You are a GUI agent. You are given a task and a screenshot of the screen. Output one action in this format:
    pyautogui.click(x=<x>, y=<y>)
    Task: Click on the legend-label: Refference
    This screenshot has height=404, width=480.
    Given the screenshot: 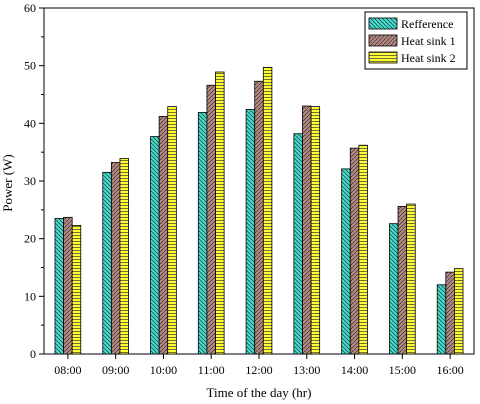 What is the action you would take?
    pyautogui.click(x=427, y=24)
    